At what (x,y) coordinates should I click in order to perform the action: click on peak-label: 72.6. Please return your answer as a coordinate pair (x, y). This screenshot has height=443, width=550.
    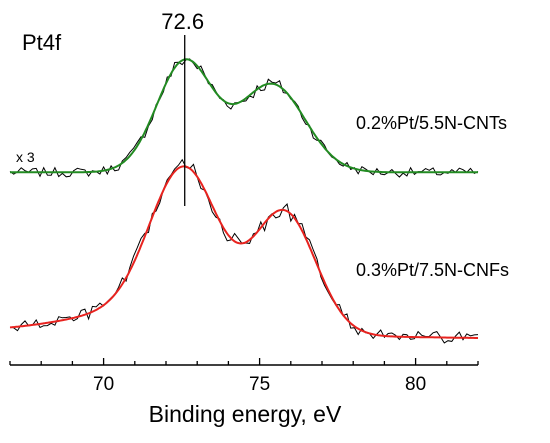
    Looking at the image, I should click on (182, 21).